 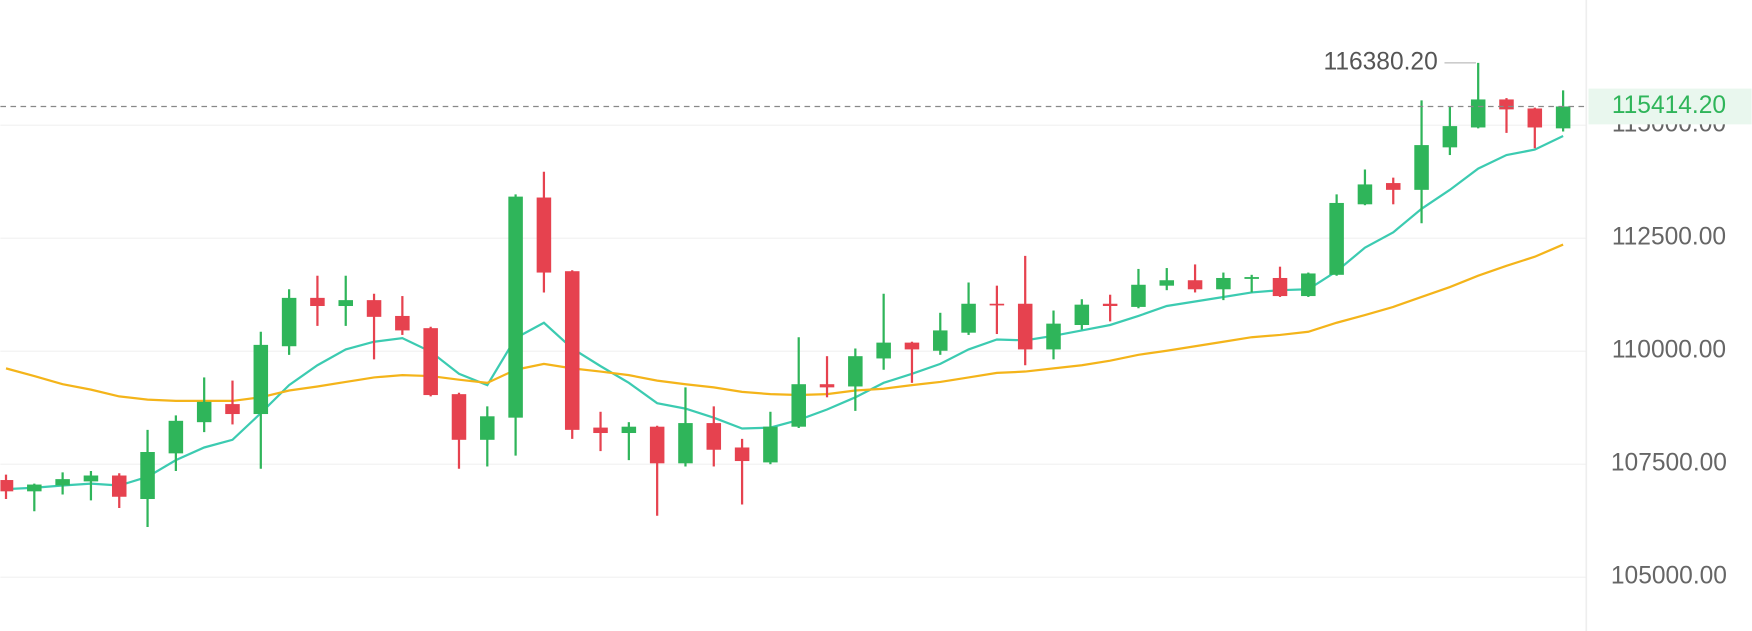 I want to click on last-price-tag, so click(x=1670, y=106).